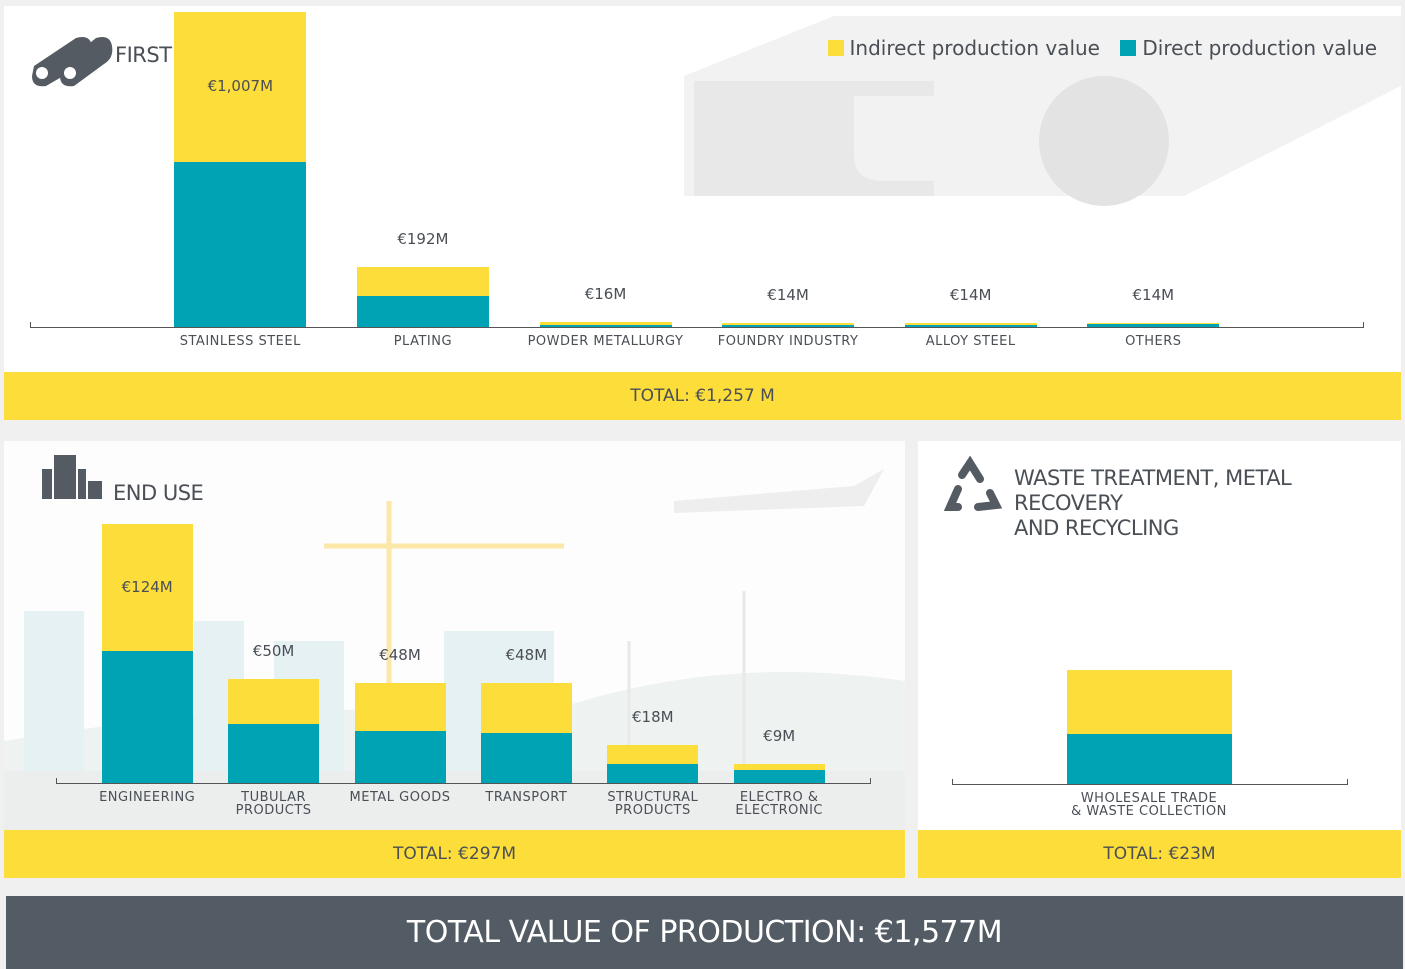 The image size is (1405, 969). I want to click on x-tick-label: STRUCTURAL PRODUCTS, so click(653, 804).